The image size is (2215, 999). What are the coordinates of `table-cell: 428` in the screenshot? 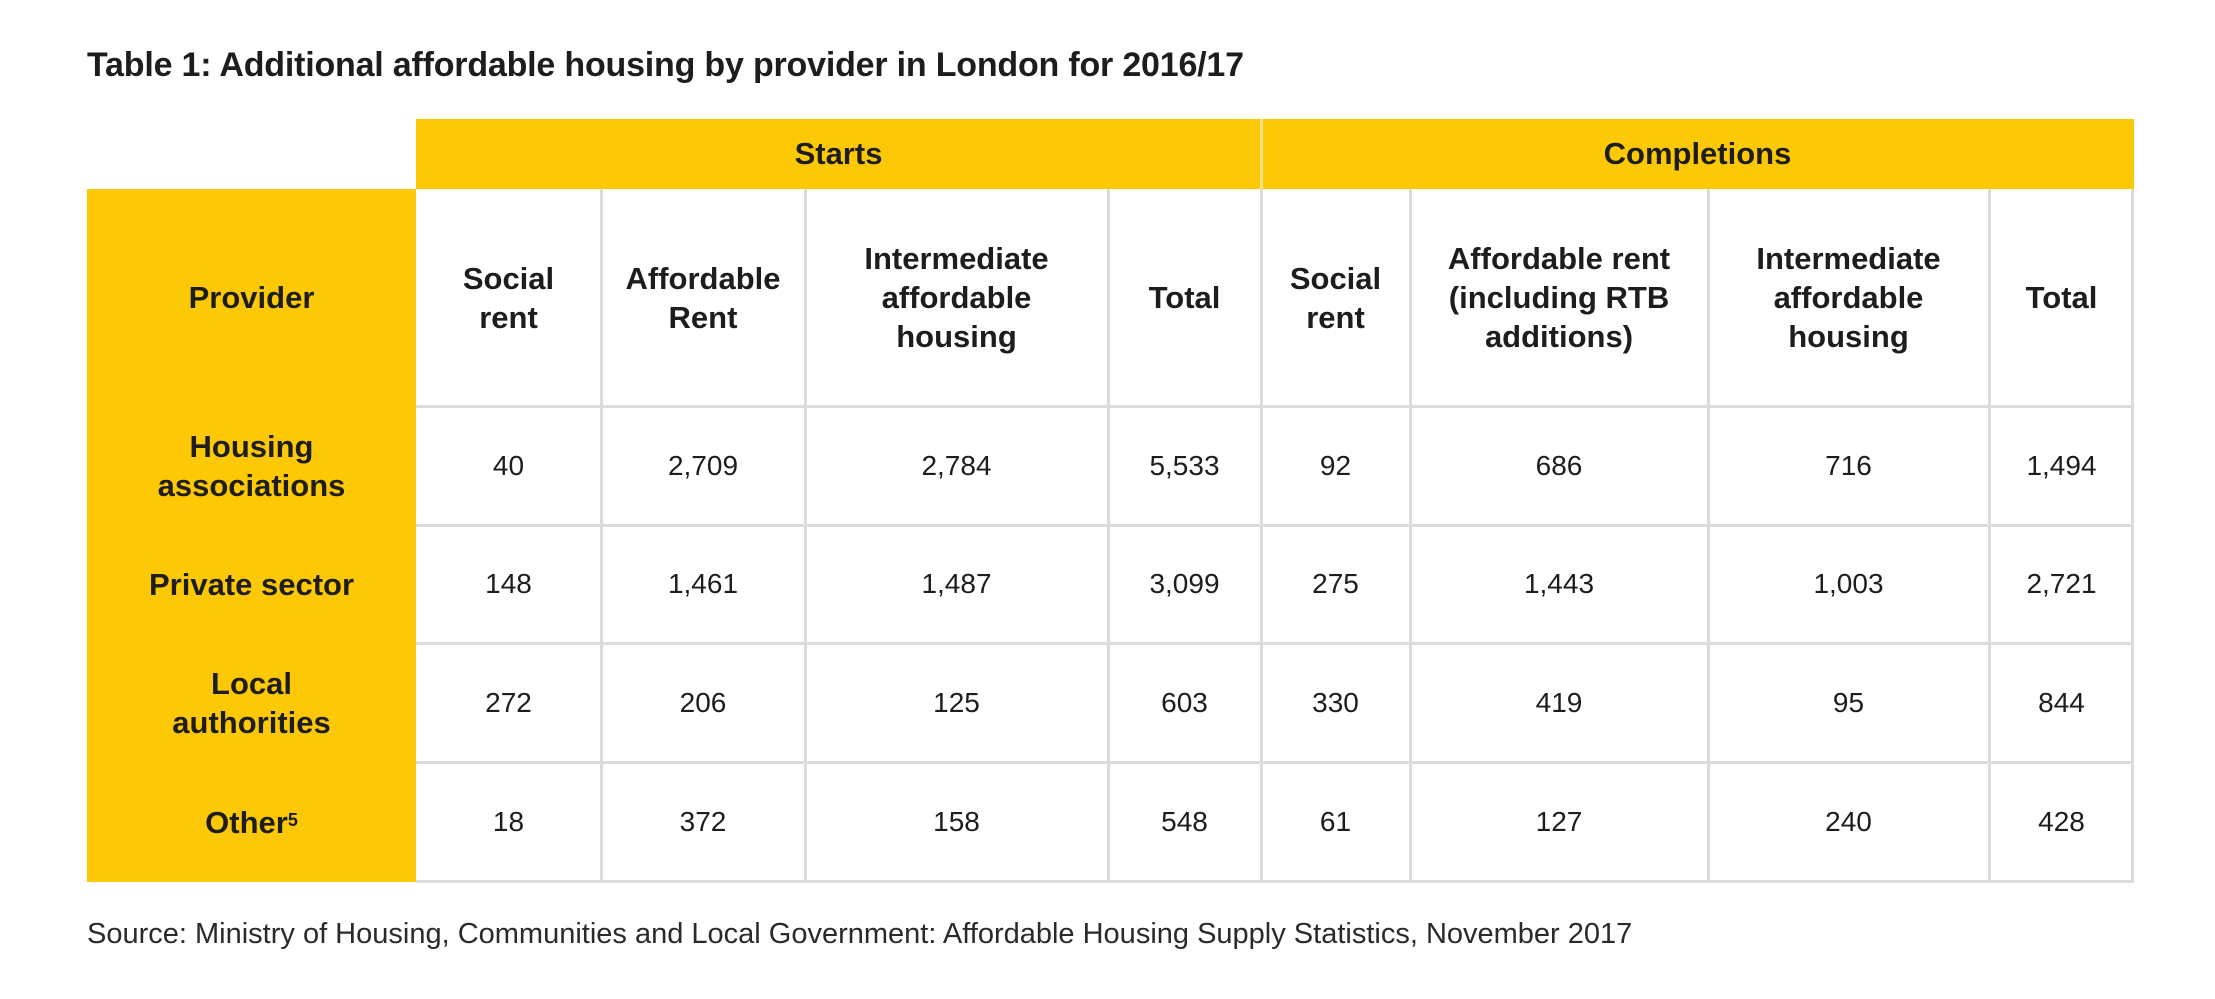 It's located at (2061, 822).